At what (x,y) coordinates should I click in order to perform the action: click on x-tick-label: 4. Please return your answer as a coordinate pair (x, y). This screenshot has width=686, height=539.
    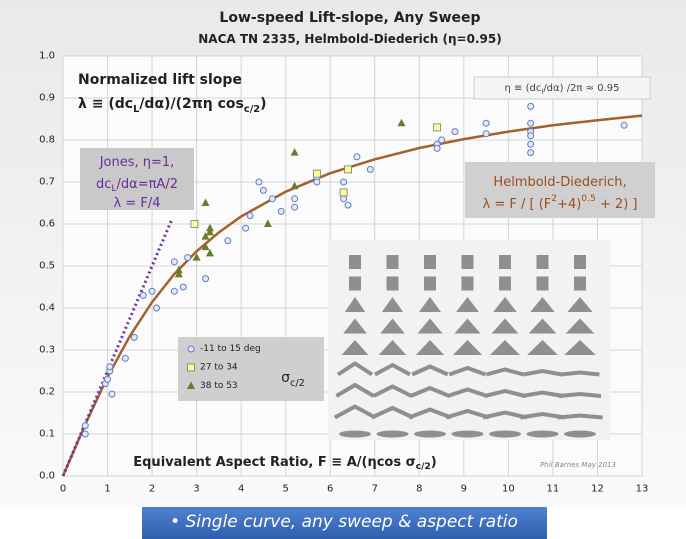
    Looking at the image, I should click on (241, 489).